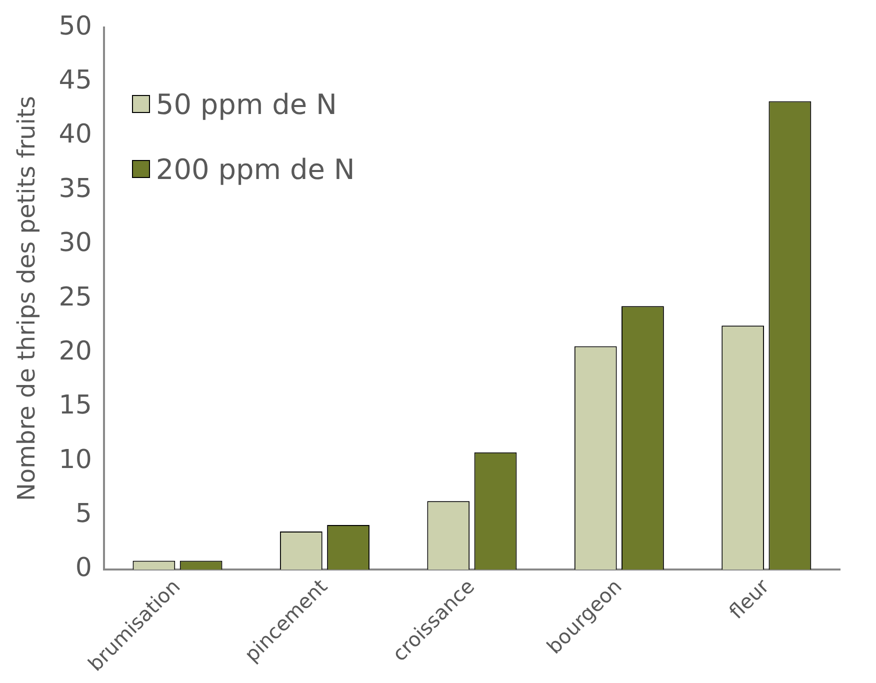 The height and width of the screenshot is (683, 876). Describe the element at coordinates (75, 189) in the screenshot. I see `y-tick-label: 35` at that location.